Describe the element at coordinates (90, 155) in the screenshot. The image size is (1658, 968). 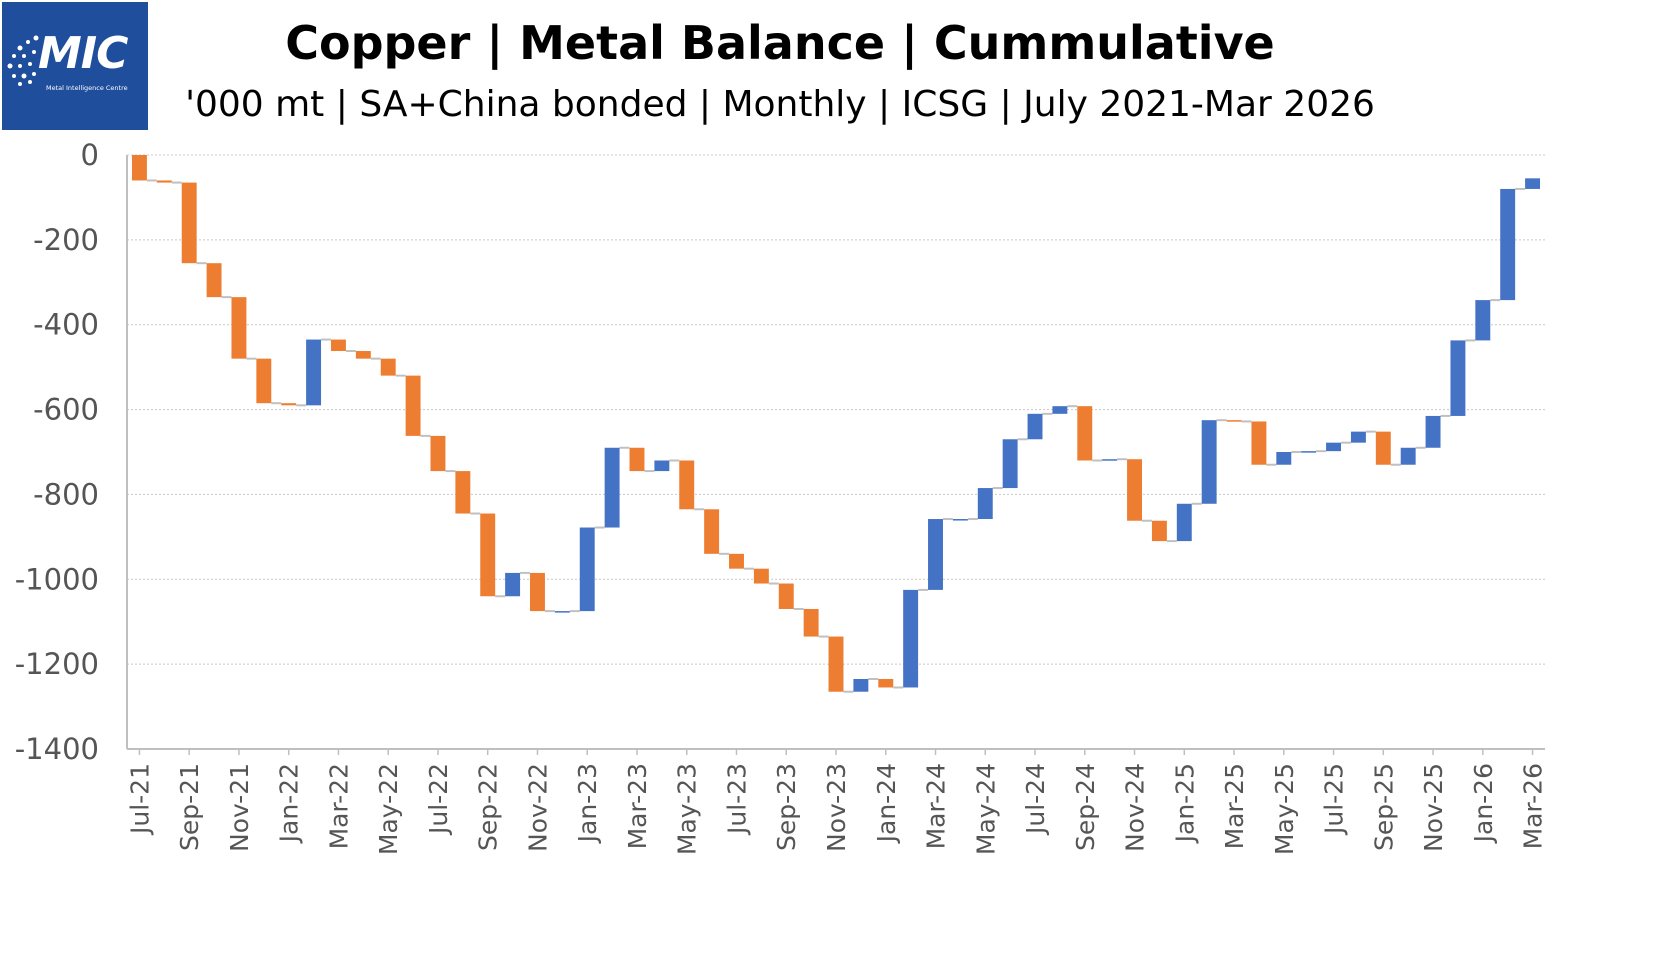
I see `y-tick-label: 0` at that location.